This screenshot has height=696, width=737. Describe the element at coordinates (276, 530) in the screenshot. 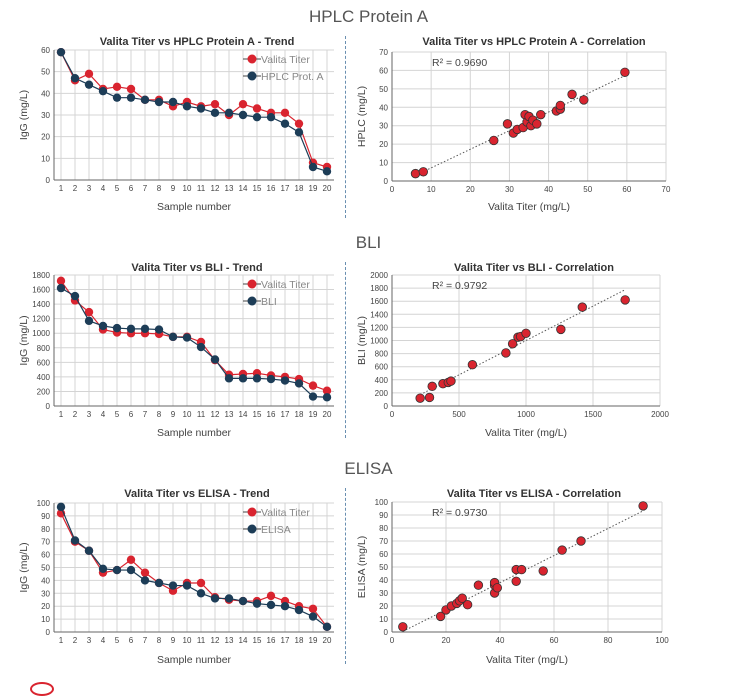

I see `legend-label: ELISA` at that location.